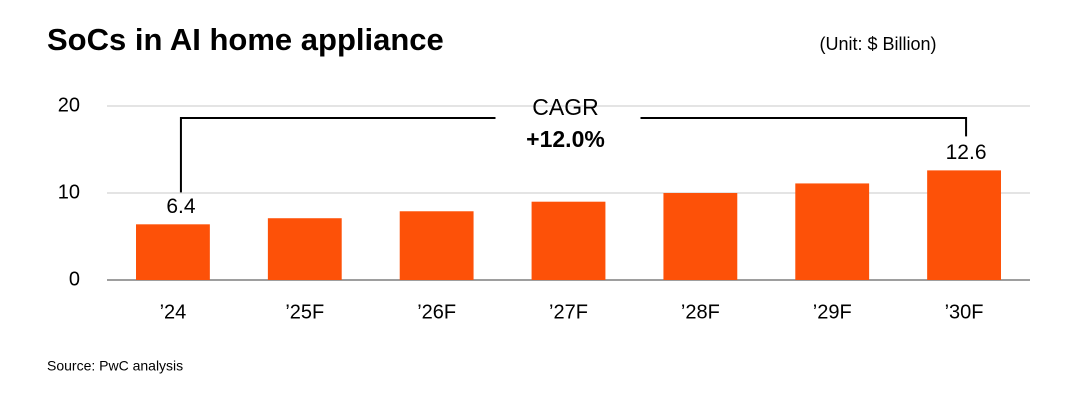 The height and width of the screenshot is (409, 1080). Describe the element at coordinates (966, 152) in the screenshot. I see `value-label: 12.6` at that location.